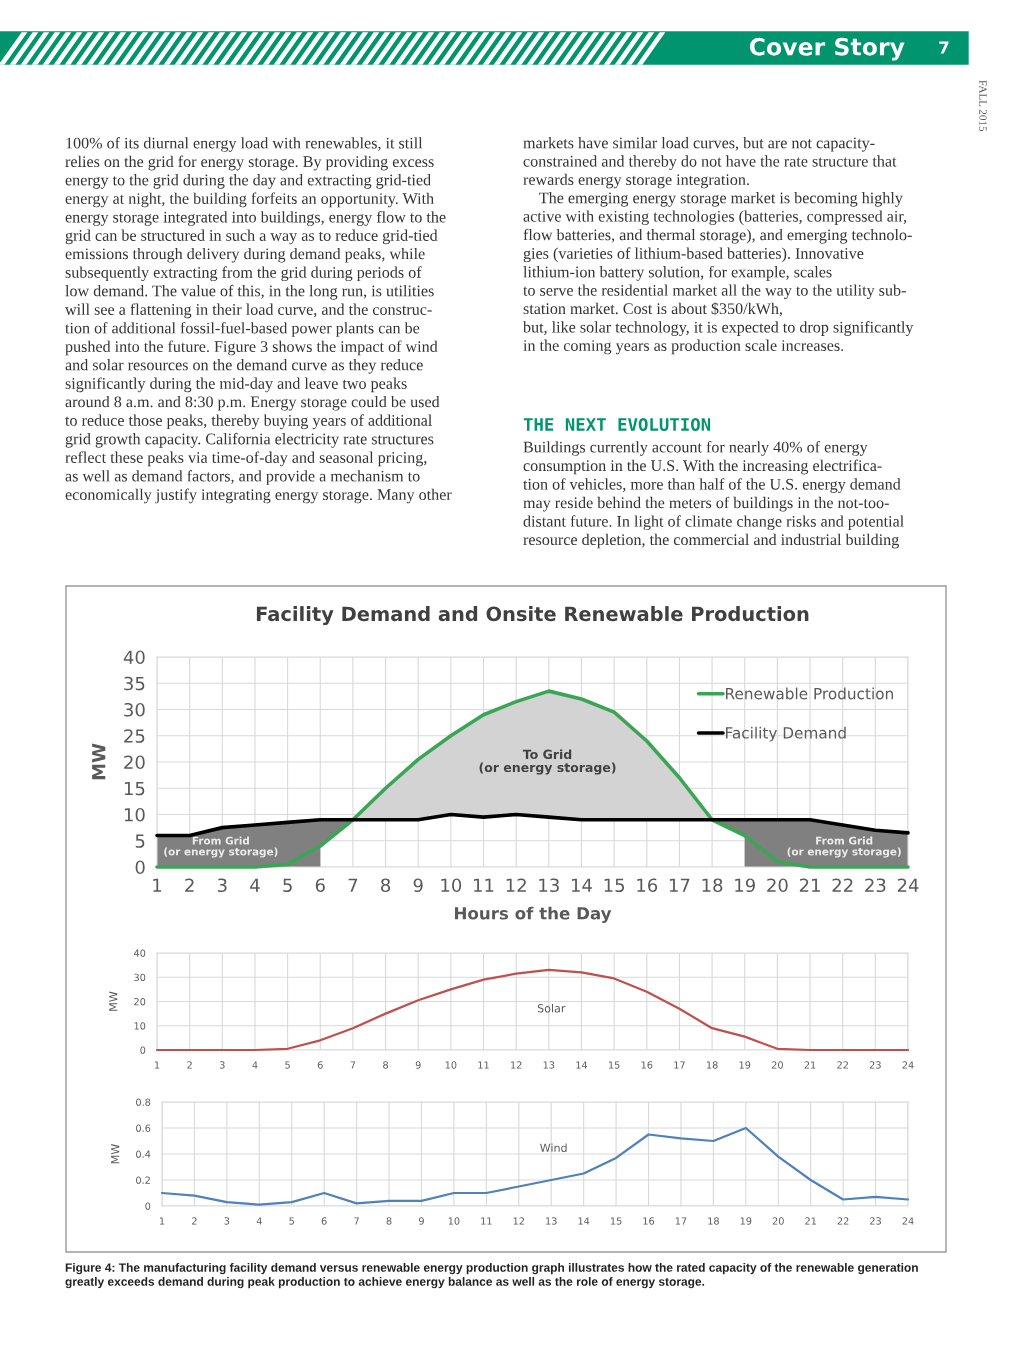 Image resolution: width=1024 pixels, height=1365 pixels. Describe the element at coordinates (134, 683) in the screenshot. I see `y-tick-label: 35` at that location.